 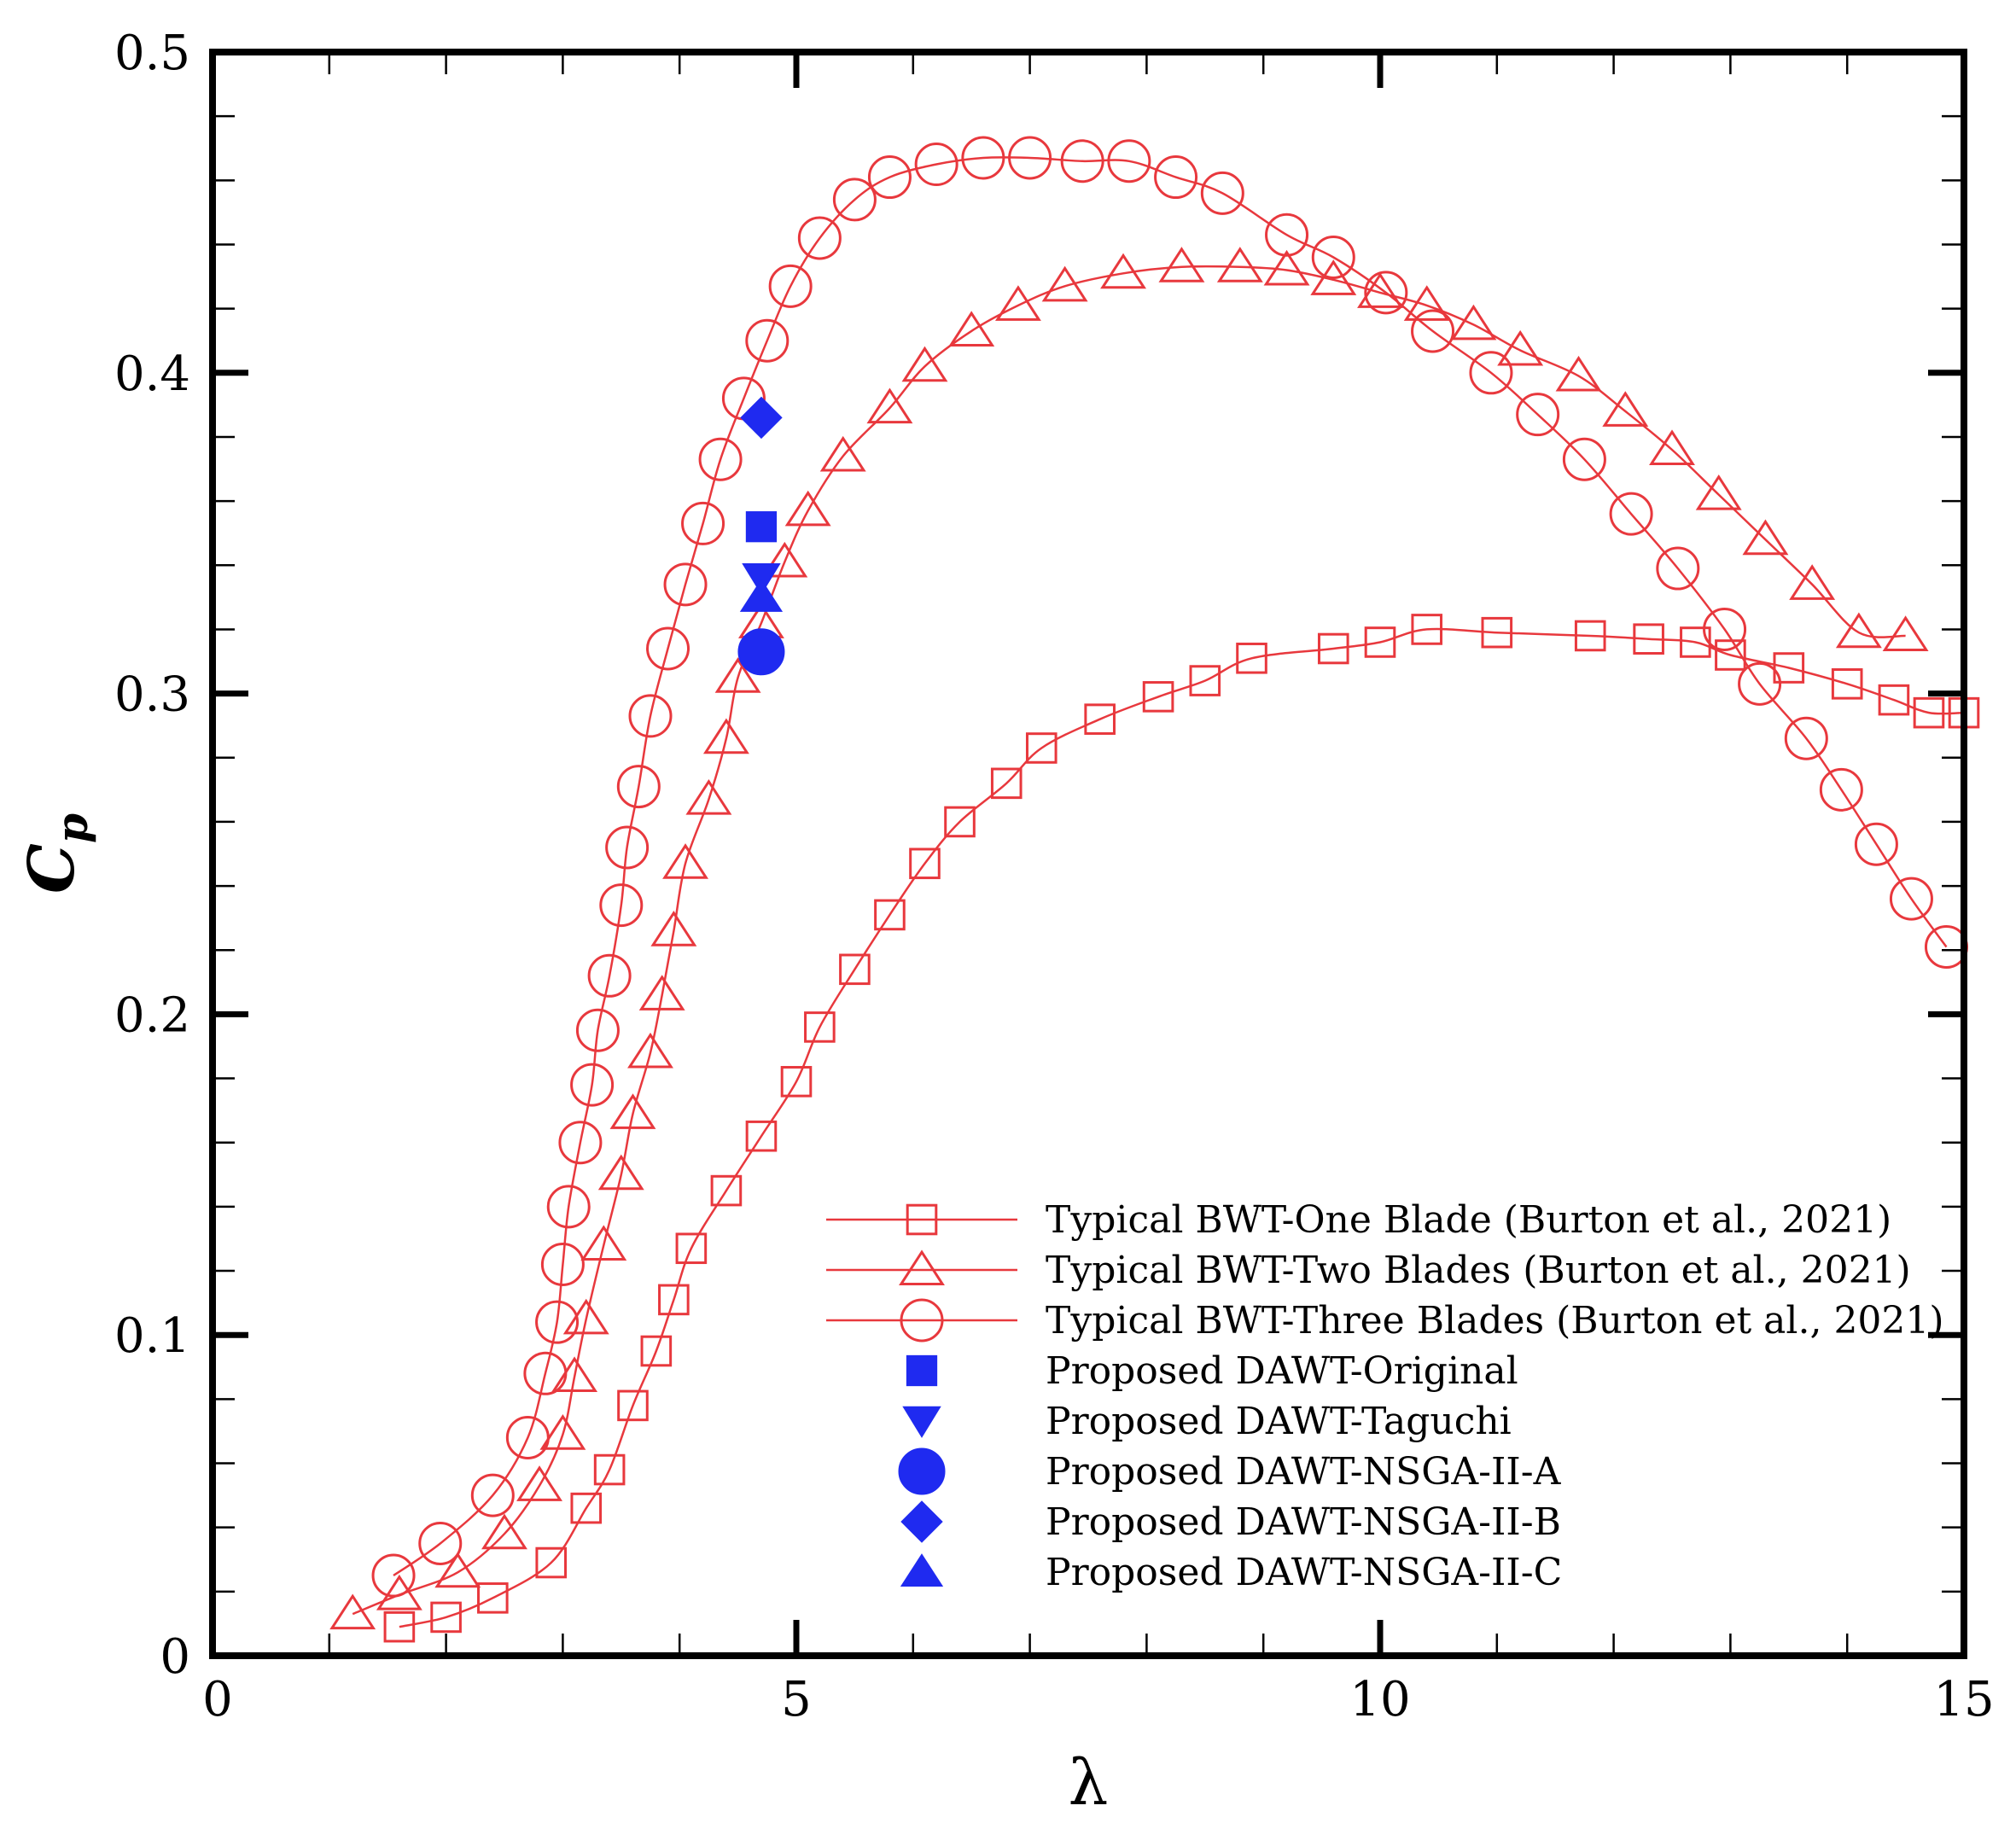 What do you see at coordinates (152, 1015) in the screenshot?
I see `y-tick-label-2: 0.2` at bounding box center [152, 1015].